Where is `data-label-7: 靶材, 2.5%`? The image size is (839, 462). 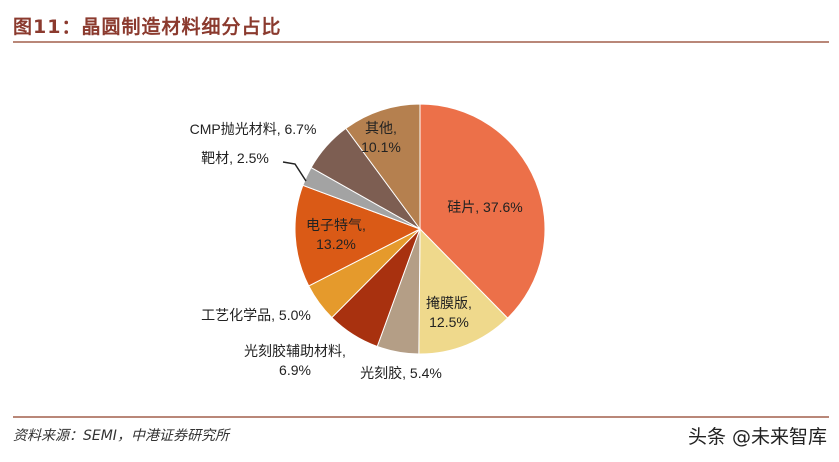
data-label-7: 靶材, 2.5% is located at coordinates (235, 158).